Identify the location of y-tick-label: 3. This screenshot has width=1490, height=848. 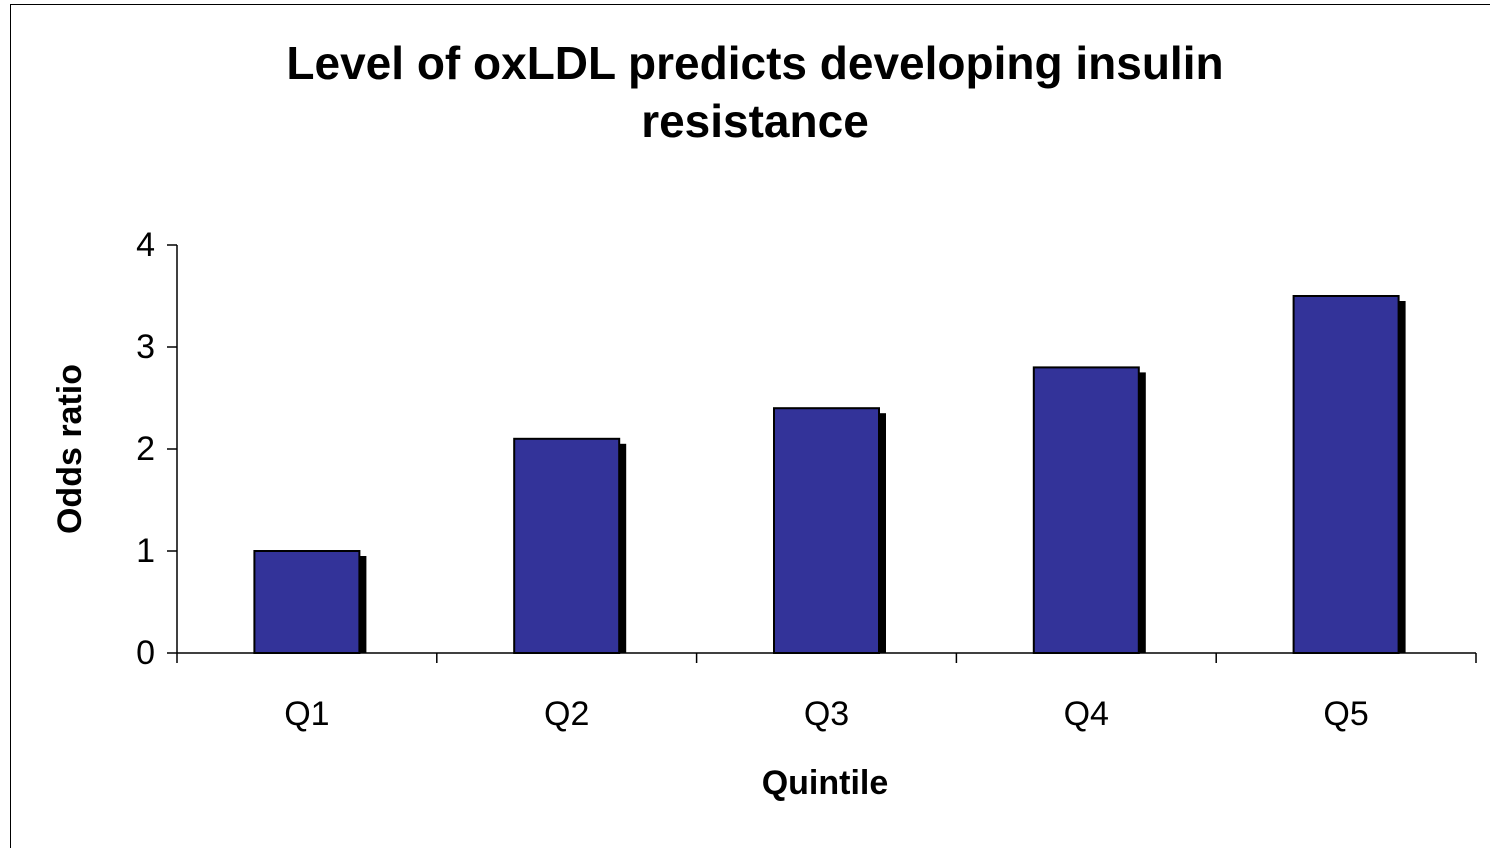
(145, 347).